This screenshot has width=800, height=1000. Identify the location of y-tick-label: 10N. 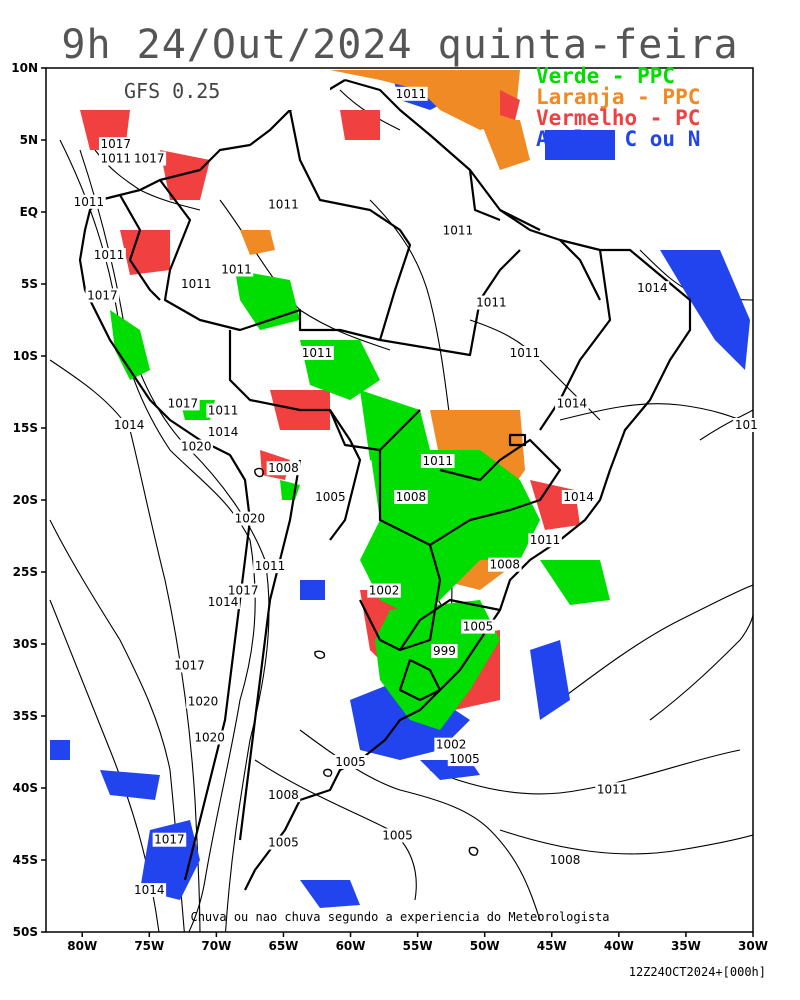
(24, 68).